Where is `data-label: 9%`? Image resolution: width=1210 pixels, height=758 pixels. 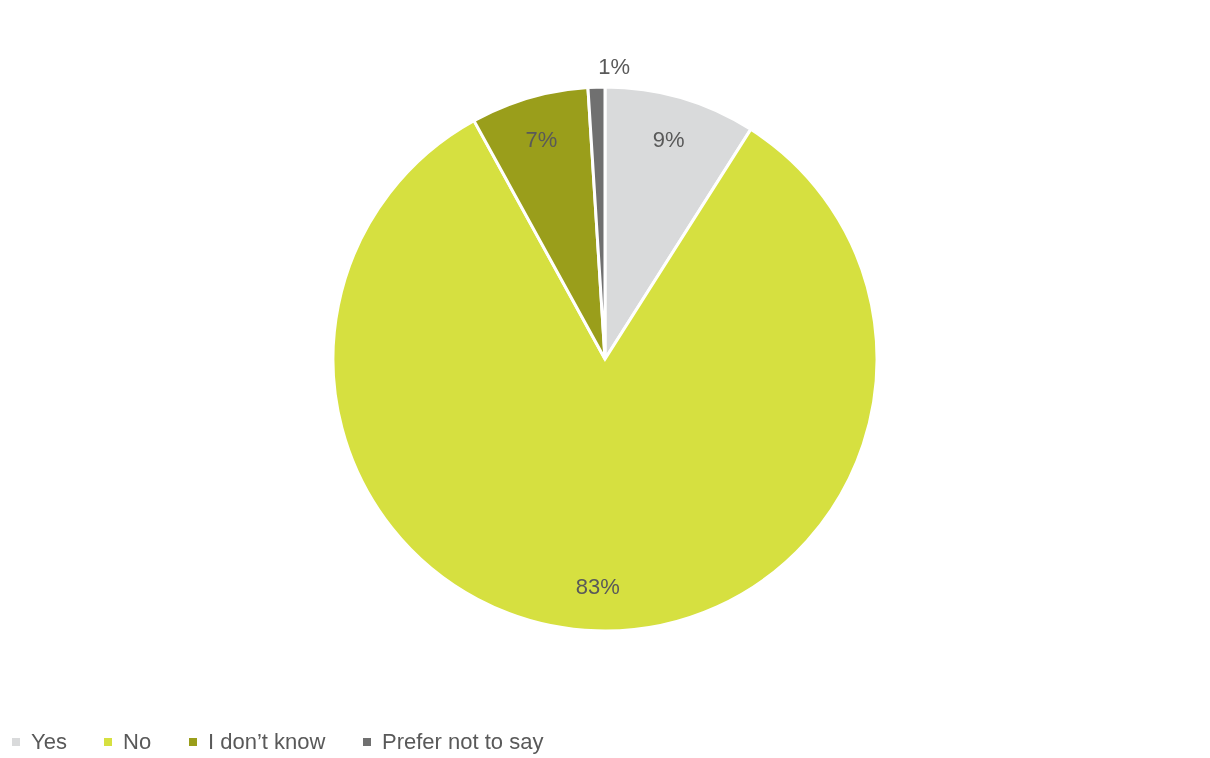
data-label: 9% is located at coordinates (668, 140).